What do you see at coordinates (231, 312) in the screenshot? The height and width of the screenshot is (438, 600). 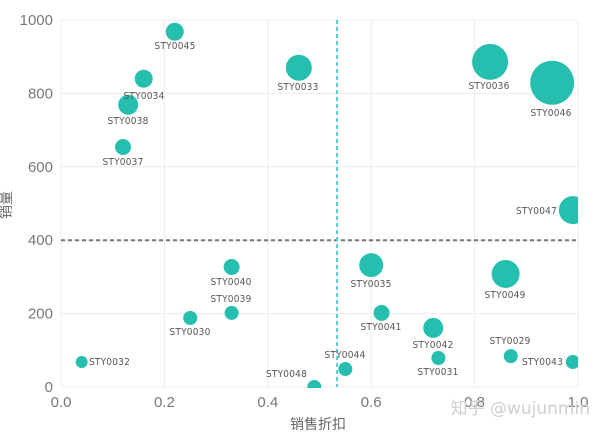 I see `bubble-sty0039` at bounding box center [231, 312].